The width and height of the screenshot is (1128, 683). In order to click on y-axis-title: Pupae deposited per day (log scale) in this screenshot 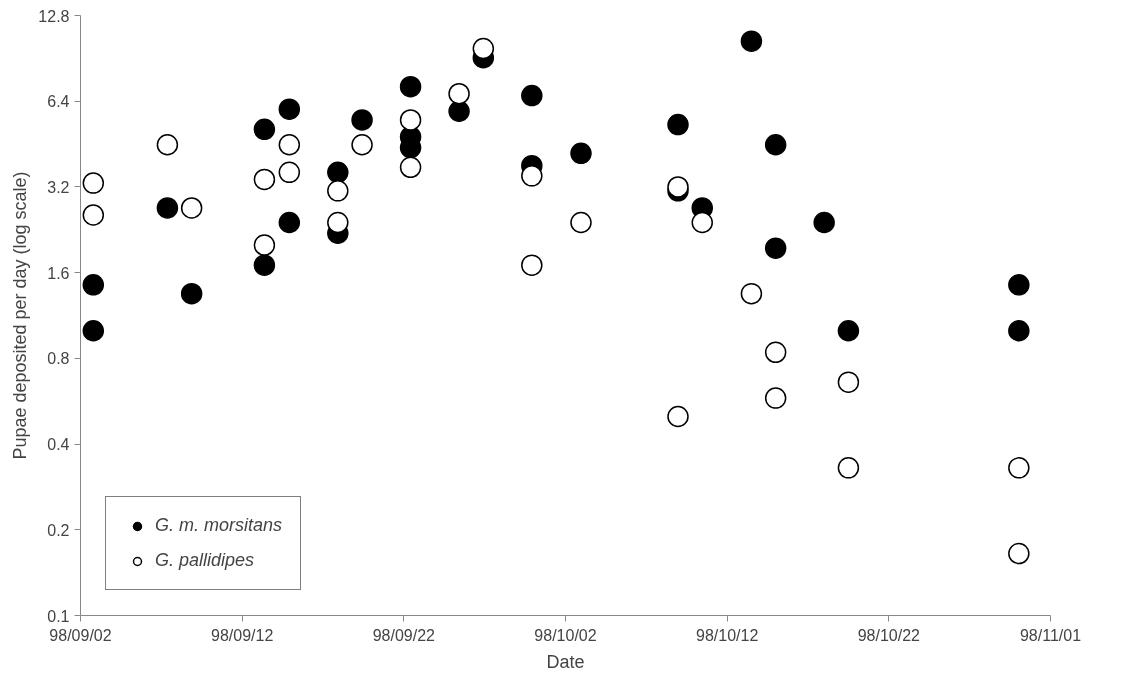, I will do `click(20, 315)`.